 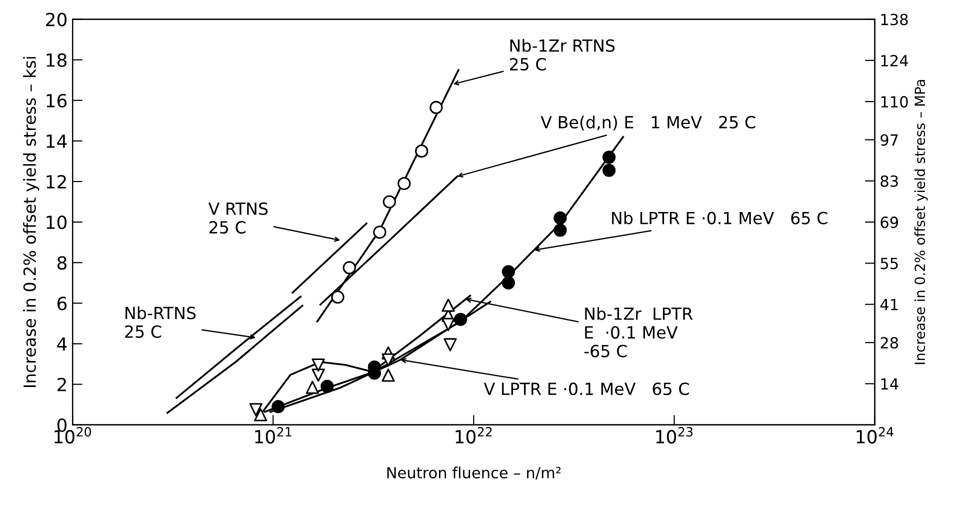 What do you see at coordinates (62, 303) in the screenshot?
I see `y-tick-label: 6` at bounding box center [62, 303].